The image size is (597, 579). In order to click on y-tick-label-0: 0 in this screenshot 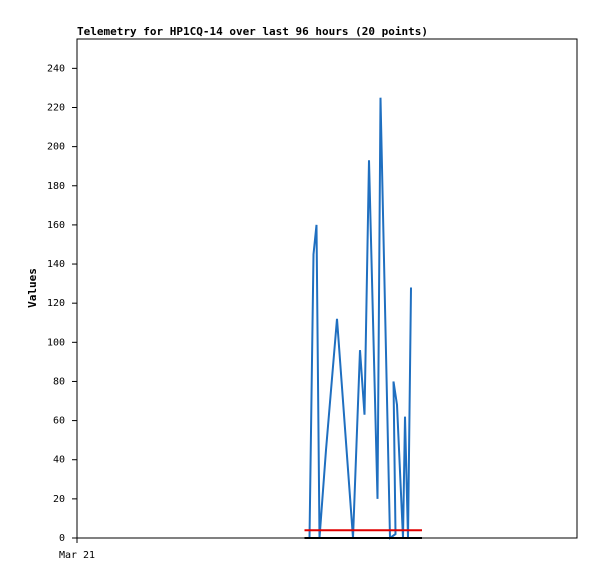, I will do `click(62, 538)`.